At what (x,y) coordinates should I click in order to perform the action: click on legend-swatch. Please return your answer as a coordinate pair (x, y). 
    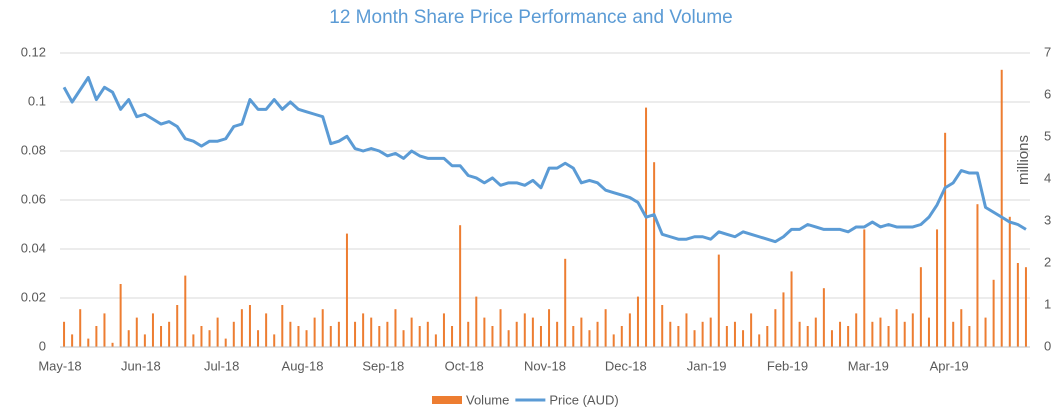
    Looking at the image, I should click on (447, 400).